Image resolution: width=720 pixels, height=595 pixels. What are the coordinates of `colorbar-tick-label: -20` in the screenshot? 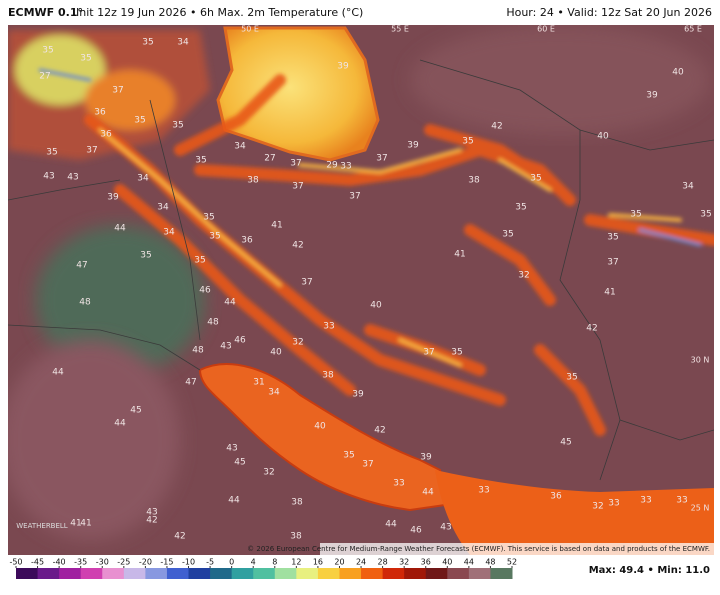 It's located at (145, 562).